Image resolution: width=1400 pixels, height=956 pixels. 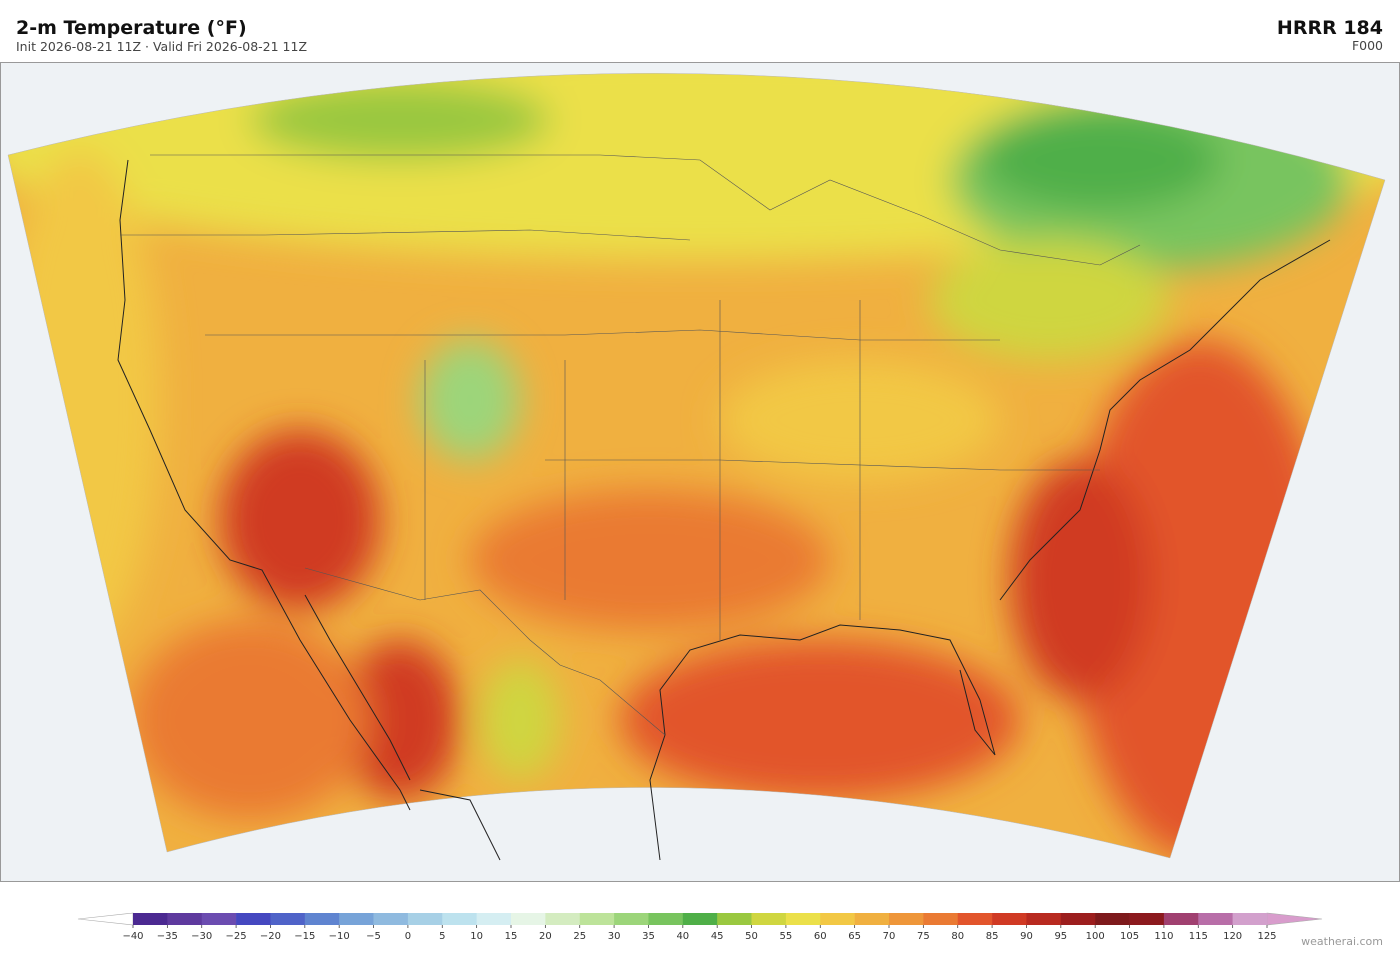 What do you see at coordinates (1198, 936) in the screenshot?
I see `colorbar-tick-label: 115` at bounding box center [1198, 936].